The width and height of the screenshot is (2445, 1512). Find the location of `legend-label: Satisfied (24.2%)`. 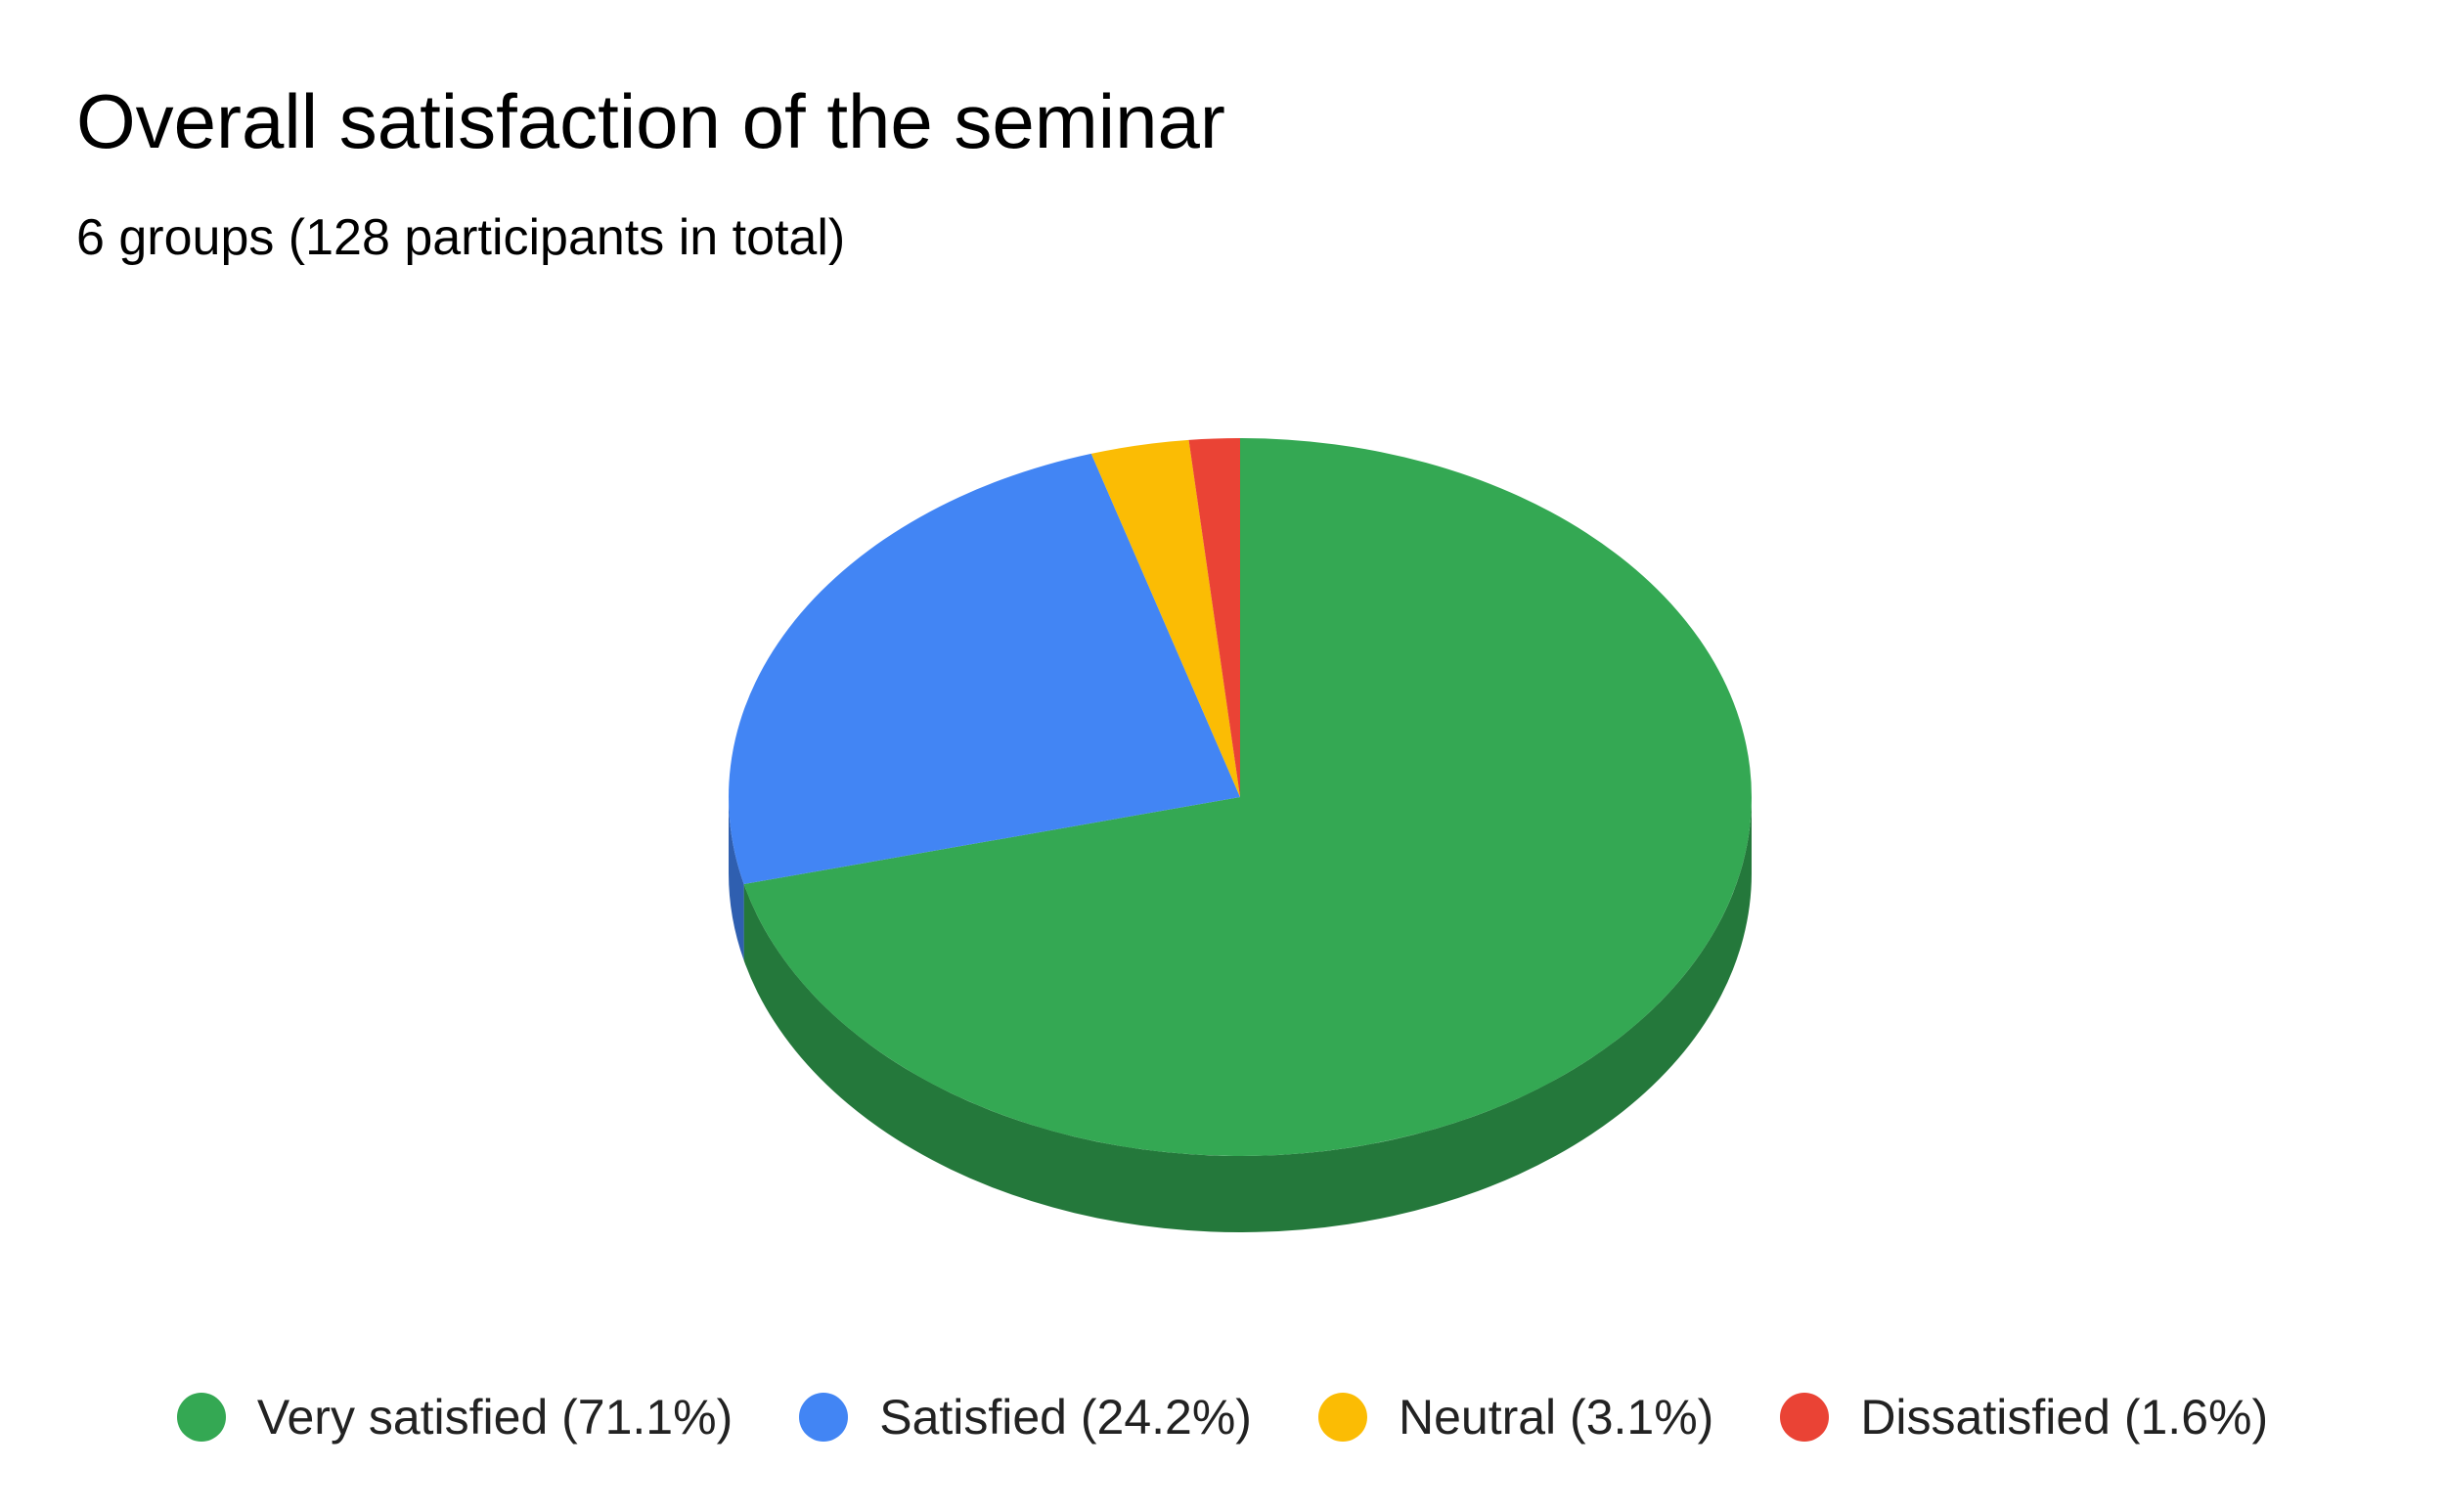

legend-label: Satisfied (24.2%) is located at coordinates (1065, 1417).